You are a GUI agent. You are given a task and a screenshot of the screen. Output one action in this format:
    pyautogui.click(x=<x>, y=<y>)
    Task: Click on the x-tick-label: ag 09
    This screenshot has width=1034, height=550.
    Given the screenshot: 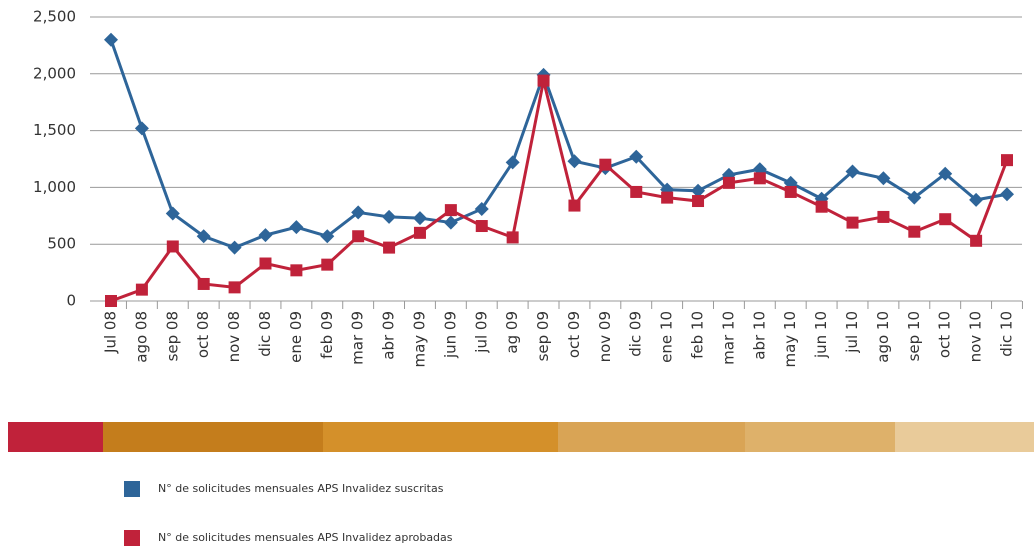 What is the action you would take?
    pyautogui.click(x=512, y=332)
    